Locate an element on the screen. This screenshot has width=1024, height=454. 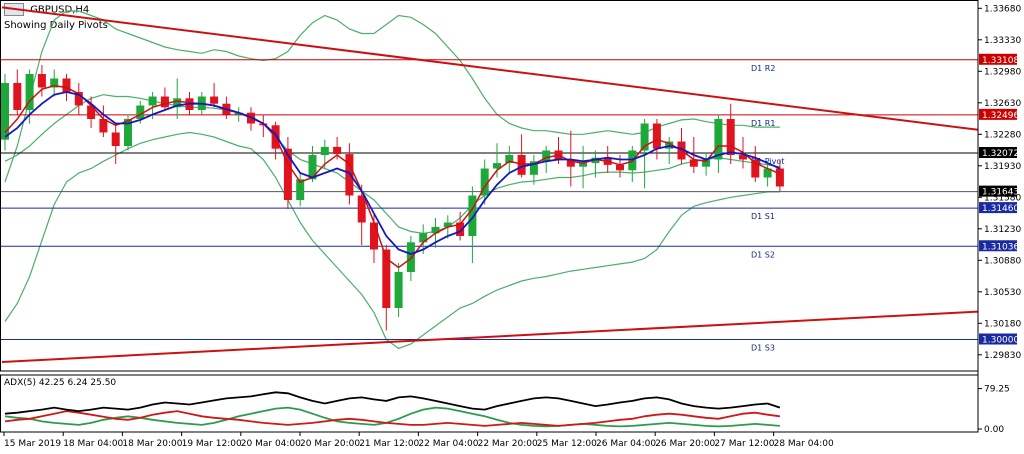
current-price-text: 1.31643 is located at coordinates (1000, 193).